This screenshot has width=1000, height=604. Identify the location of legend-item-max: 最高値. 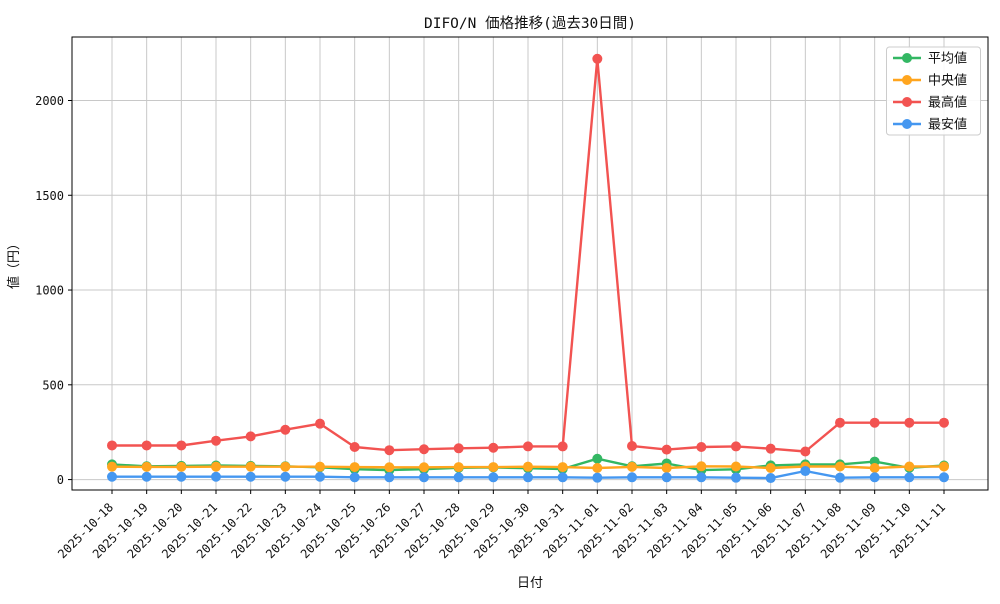
(930, 103).